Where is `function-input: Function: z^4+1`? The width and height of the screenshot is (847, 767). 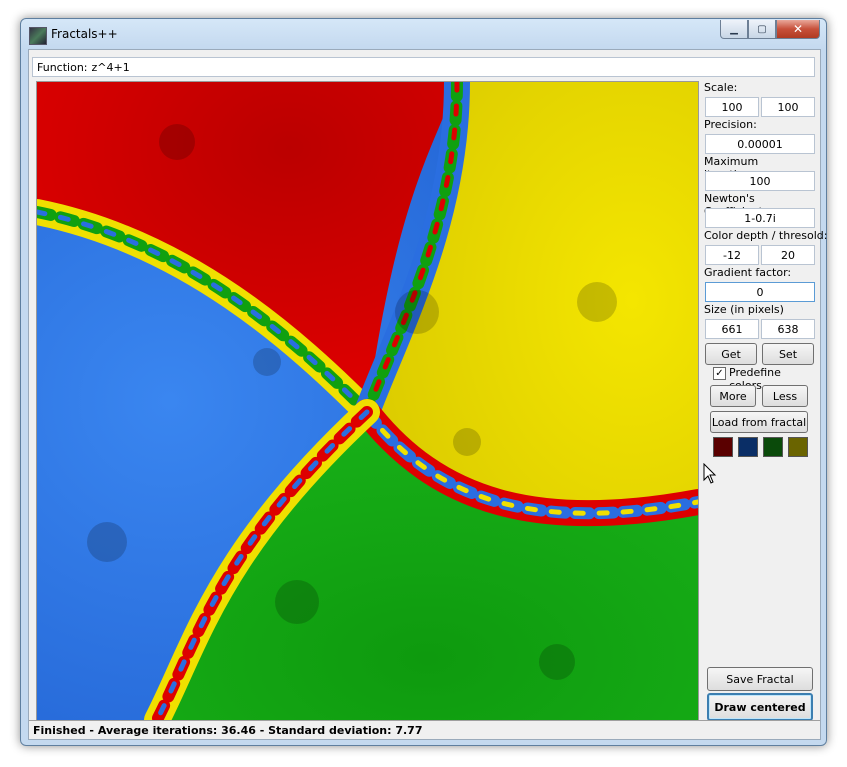 function-input: Function: z^4+1 is located at coordinates (423, 67).